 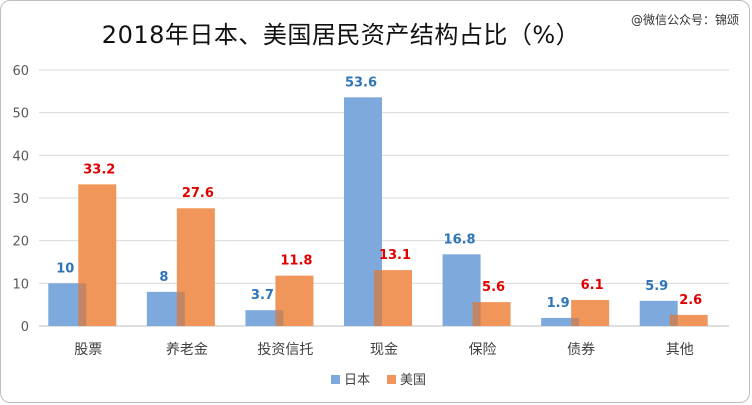 I want to click on y-tick-label: 40, so click(x=20, y=156).